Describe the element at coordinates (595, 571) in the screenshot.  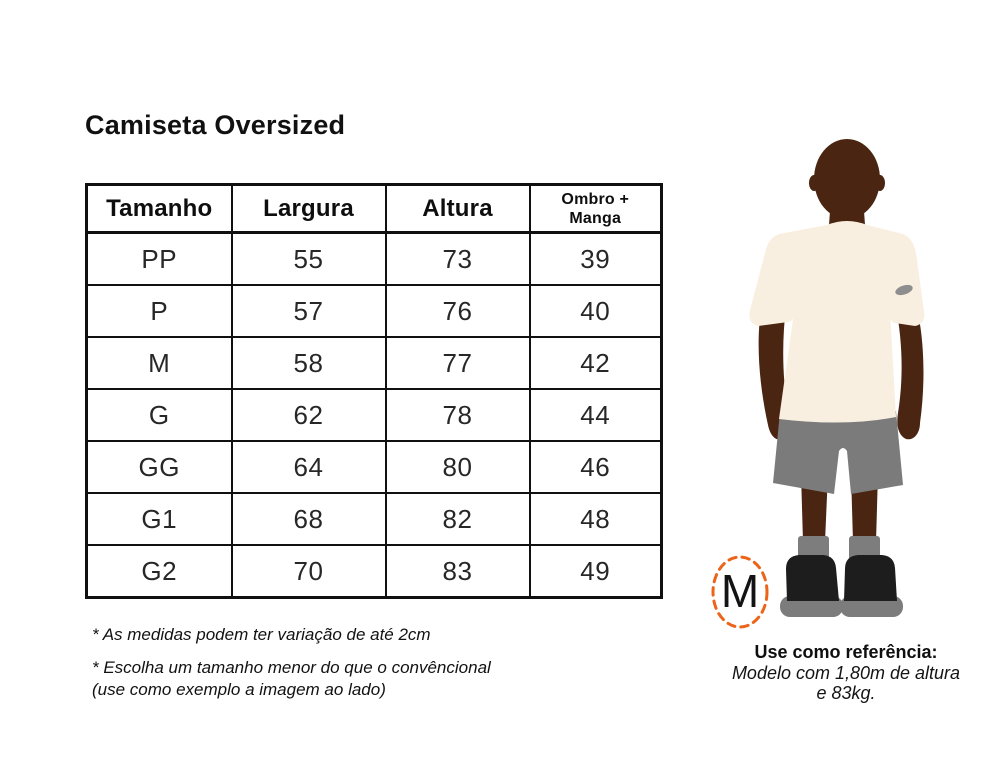
I see `cell-ombro-manga: 49` at that location.